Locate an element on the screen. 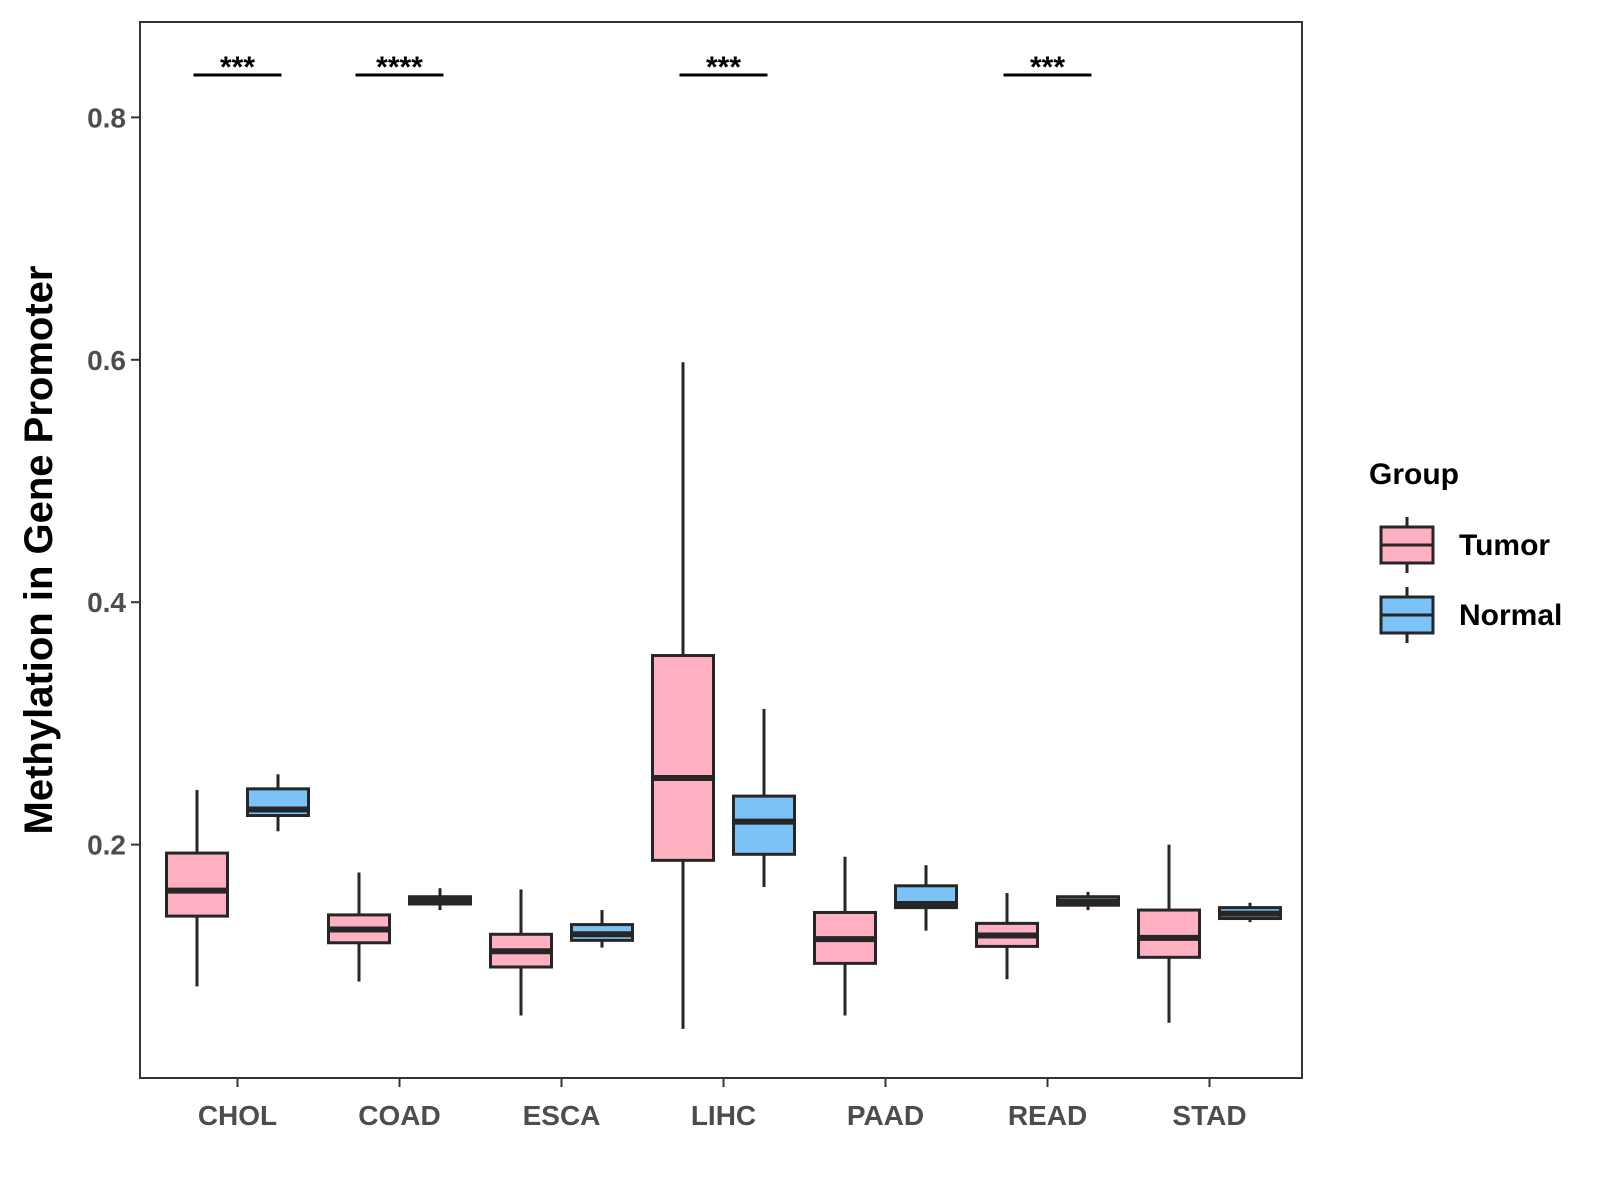 The height and width of the screenshot is (1200, 1600). box-tumor-coad is located at coordinates (359, 927).